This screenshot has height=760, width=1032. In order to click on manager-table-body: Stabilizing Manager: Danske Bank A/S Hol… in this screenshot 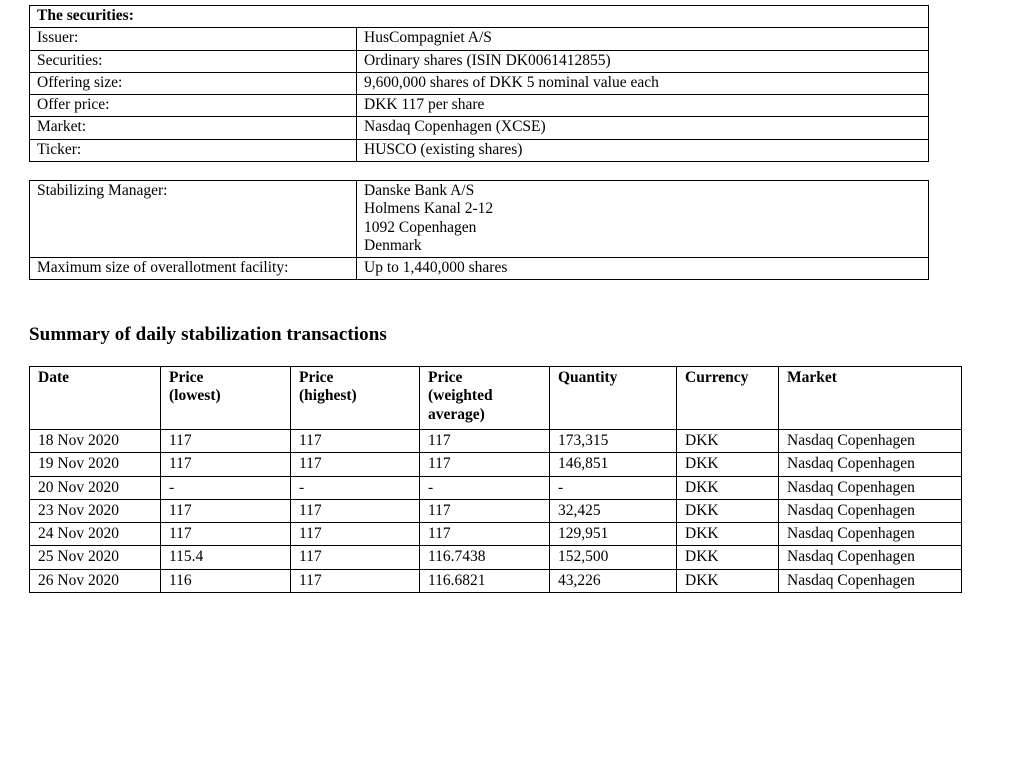, I will do `click(479, 230)`.